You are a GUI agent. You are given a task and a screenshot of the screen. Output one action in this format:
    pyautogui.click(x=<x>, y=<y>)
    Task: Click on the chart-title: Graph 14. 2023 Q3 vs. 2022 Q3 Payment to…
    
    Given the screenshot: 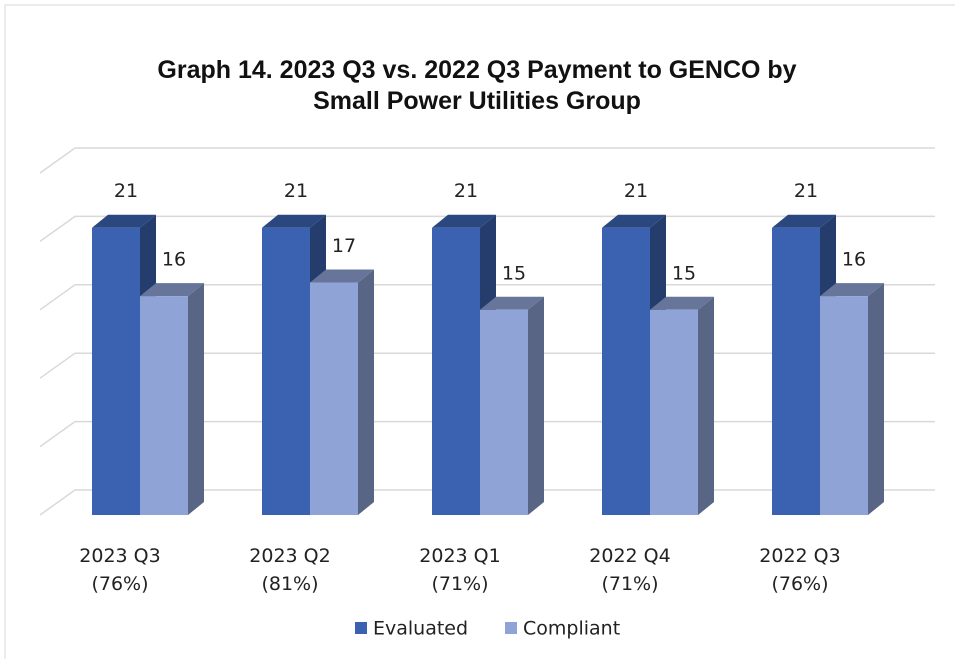 What is the action you would take?
    pyautogui.click(x=477, y=85)
    